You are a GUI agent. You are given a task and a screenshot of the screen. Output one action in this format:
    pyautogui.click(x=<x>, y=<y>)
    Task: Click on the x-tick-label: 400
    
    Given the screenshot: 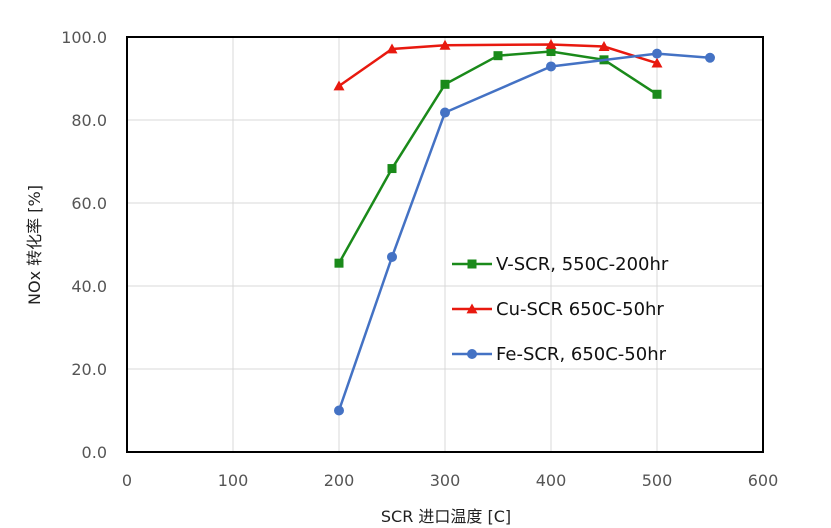 What is the action you would take?
    pyautogui.click(x=551, y=480)
    